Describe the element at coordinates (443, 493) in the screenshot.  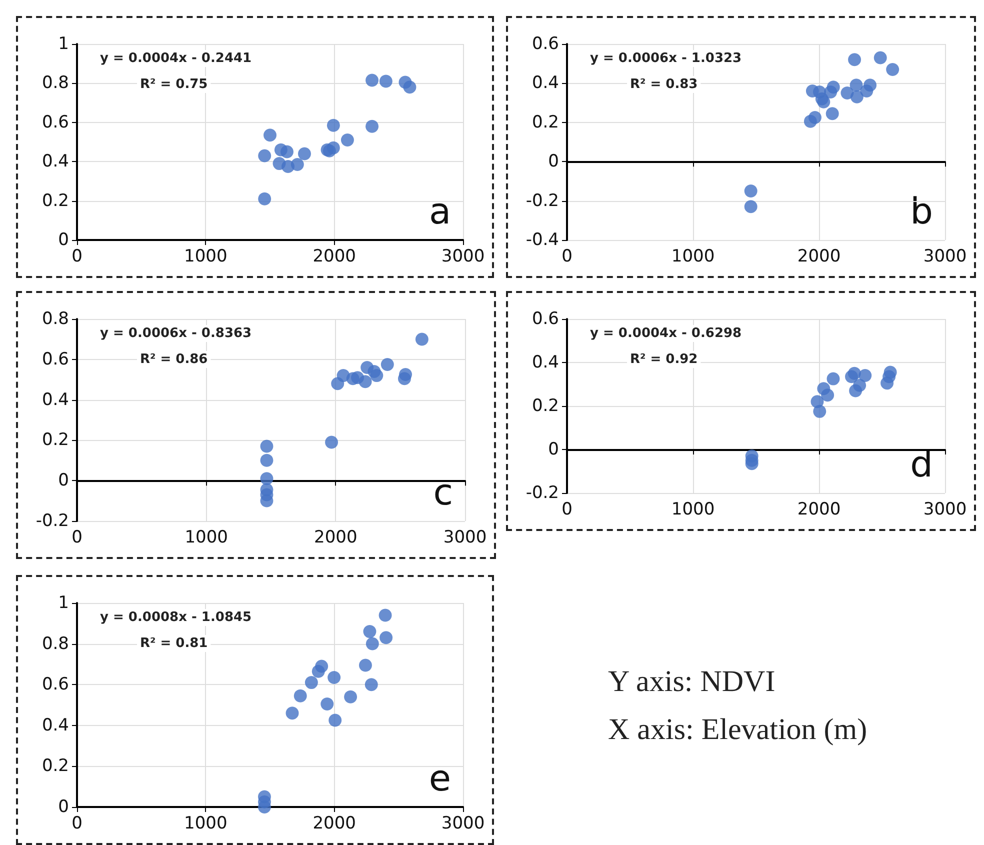
I see `annotation: c` at that location.